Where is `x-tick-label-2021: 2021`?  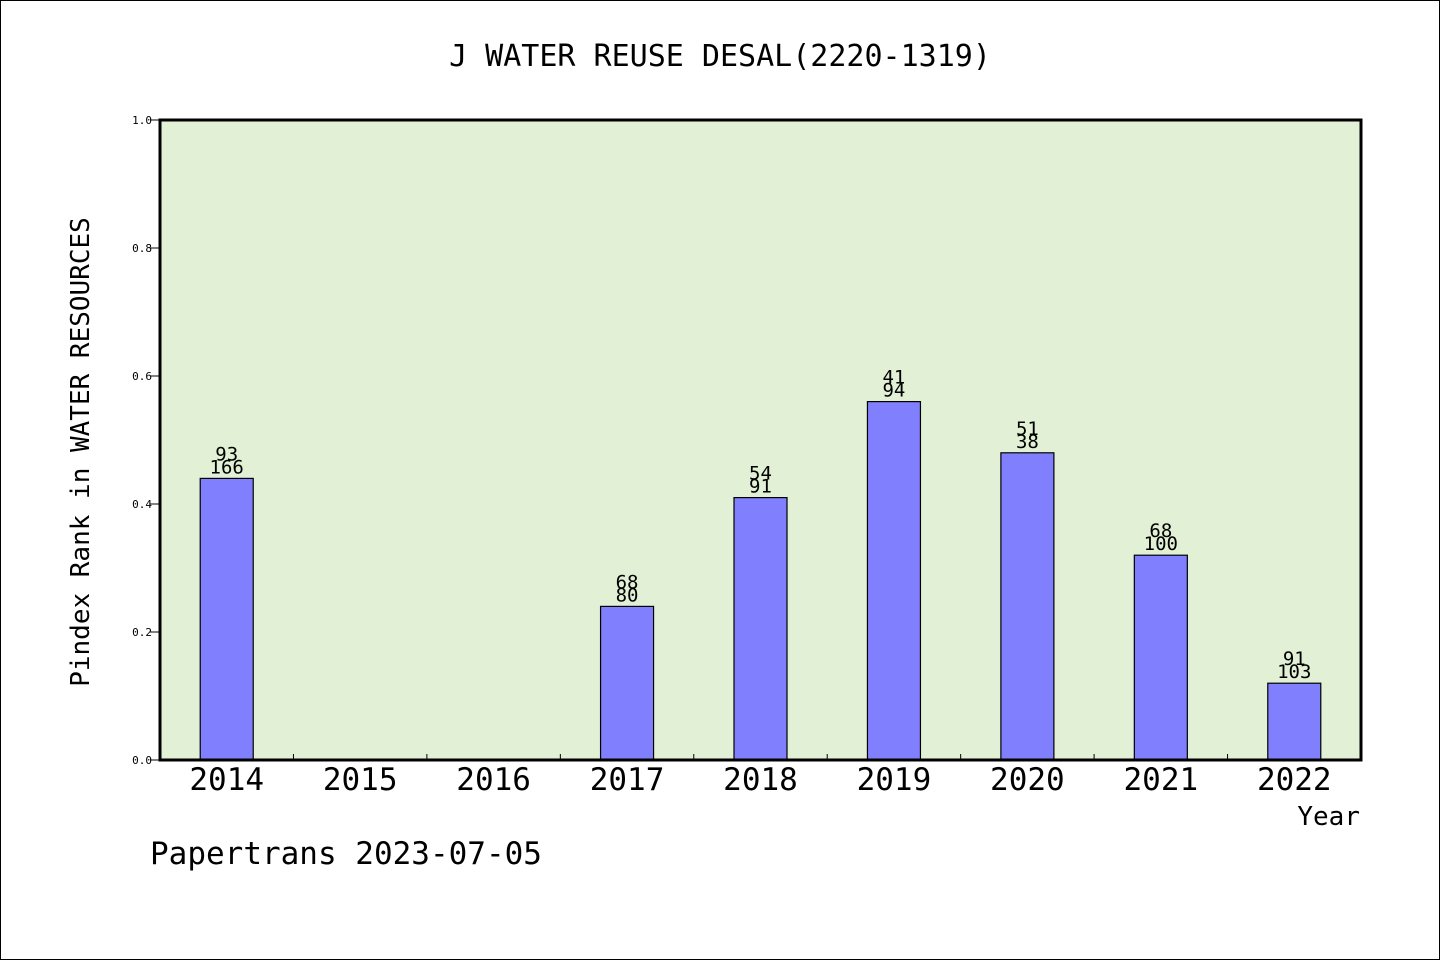
x-tick-label-2021: 2021 is located at coordinates (1161, 780).